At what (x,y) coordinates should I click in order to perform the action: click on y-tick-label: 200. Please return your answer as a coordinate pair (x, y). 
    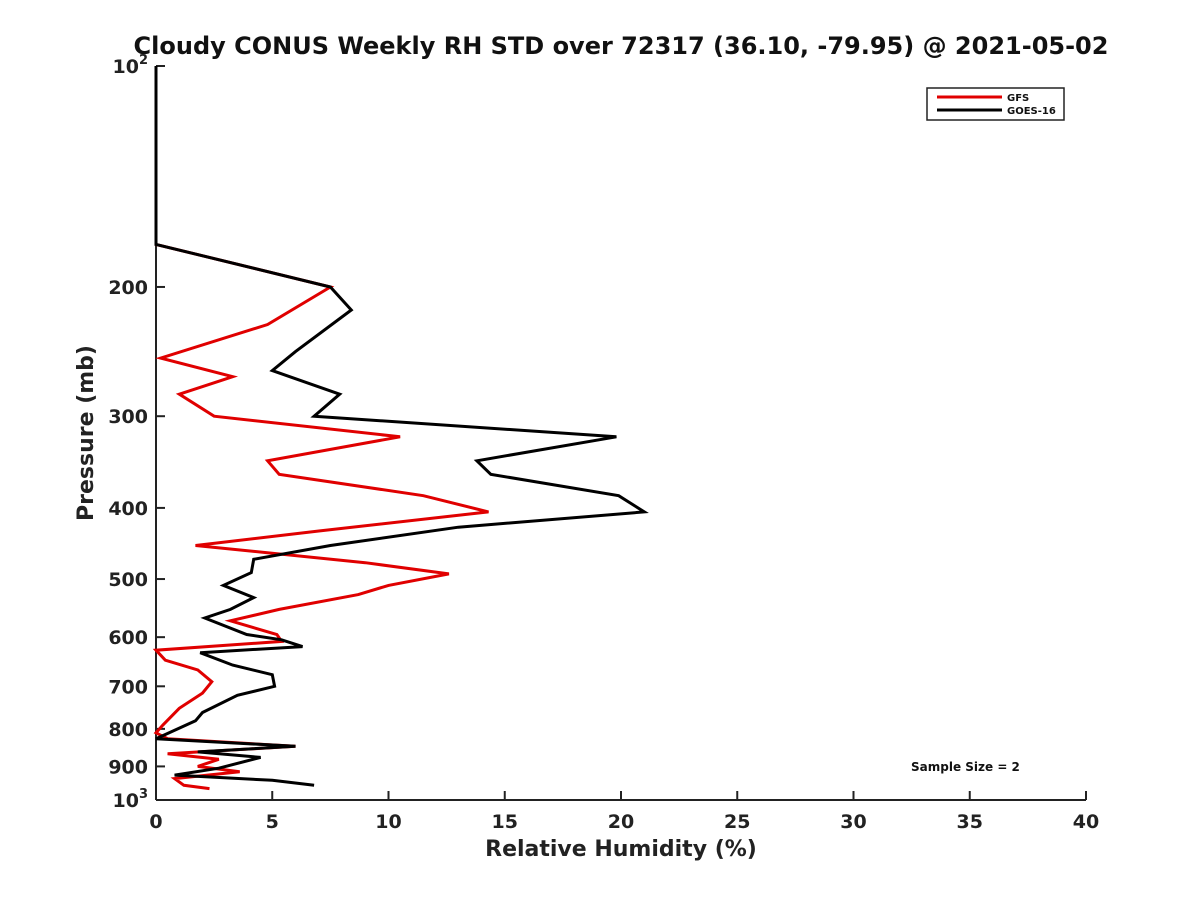
    Looking at the image, I should click on (128, 288).